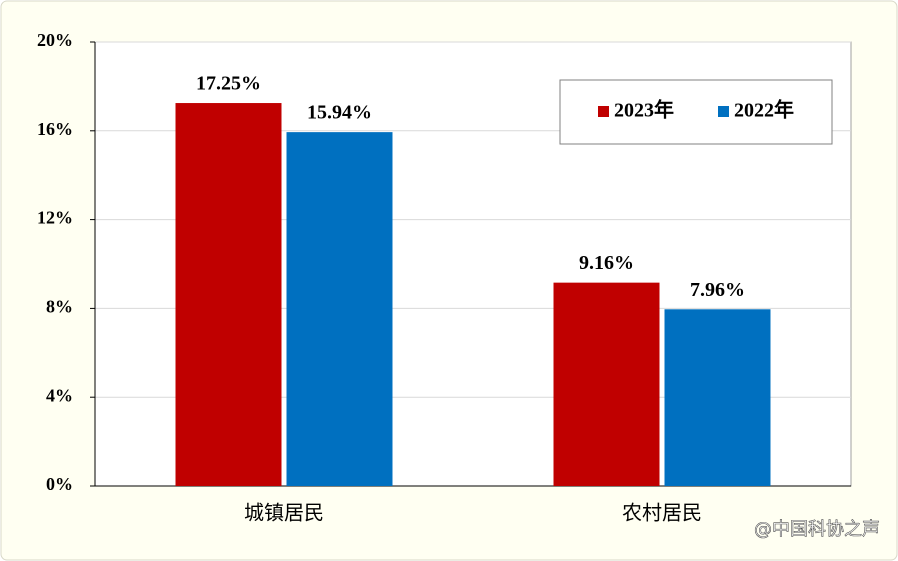 This screenshot has width=898, height=561. Describe the element at coordinates (764, 110) in the screenshot. I see `legend-label: 2022年` at that location.